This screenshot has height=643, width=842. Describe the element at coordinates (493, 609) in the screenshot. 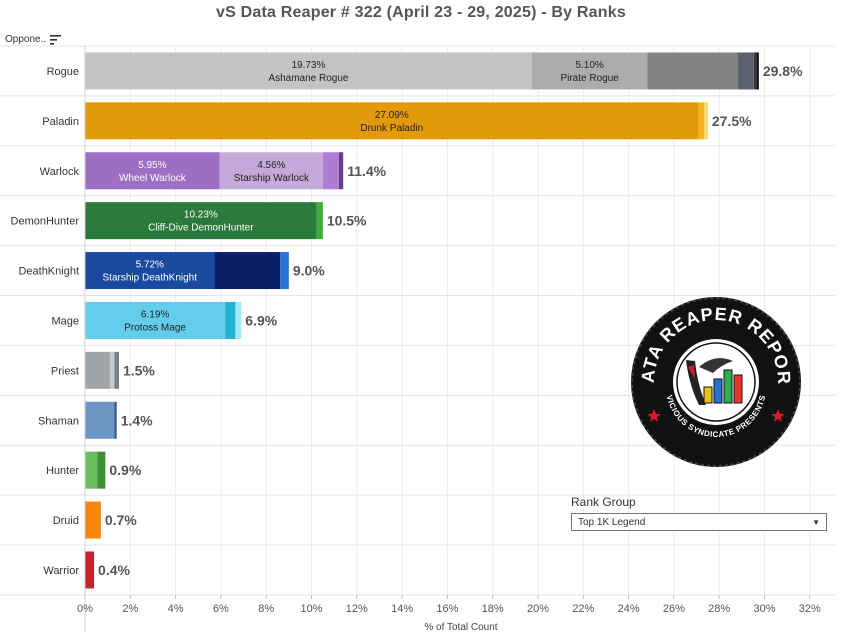

I see `x-tick-label: 18%` at that location.